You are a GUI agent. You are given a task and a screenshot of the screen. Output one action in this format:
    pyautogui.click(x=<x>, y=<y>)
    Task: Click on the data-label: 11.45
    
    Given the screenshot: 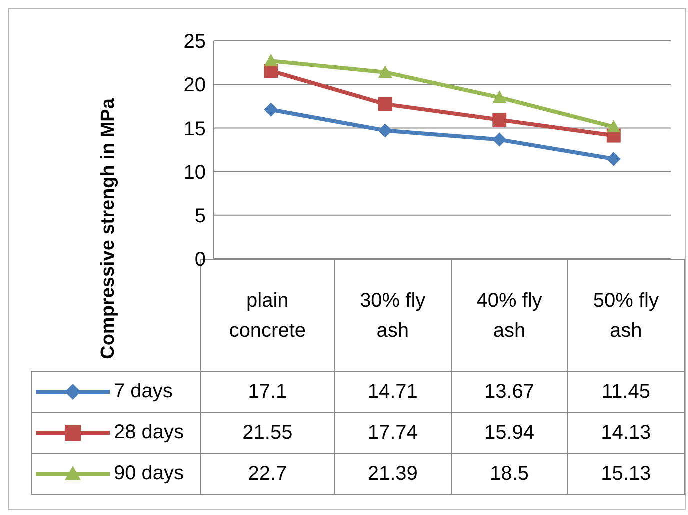 What is the action you would take?
    pyautogui.click(x=626, y=392)
    